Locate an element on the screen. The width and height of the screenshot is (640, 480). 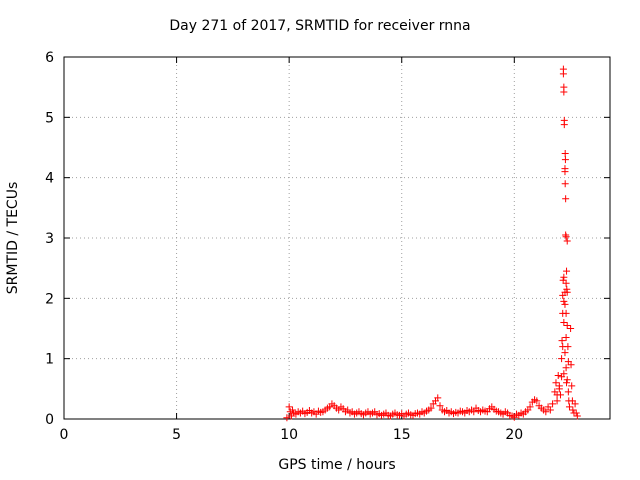
y-tick-label: 4 is located at coordinates (49, 179).